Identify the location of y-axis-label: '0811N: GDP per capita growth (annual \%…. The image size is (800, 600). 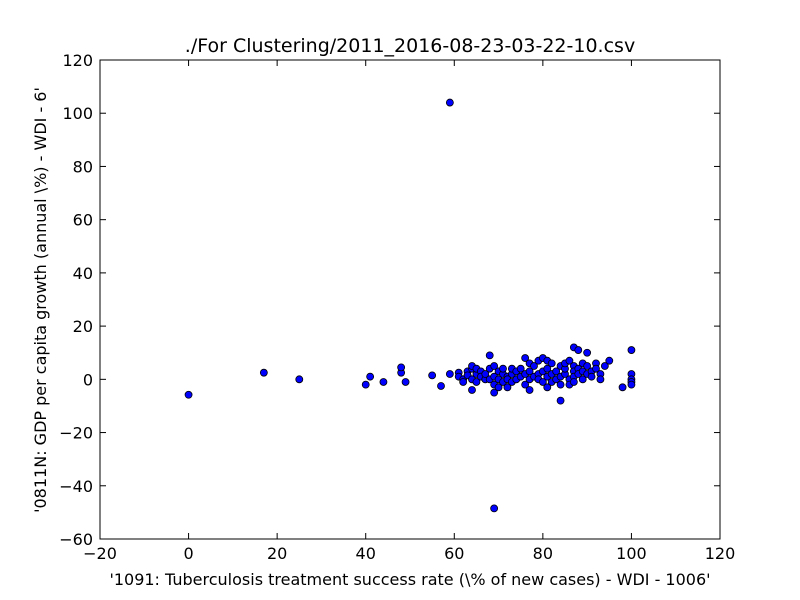
(40, 300).